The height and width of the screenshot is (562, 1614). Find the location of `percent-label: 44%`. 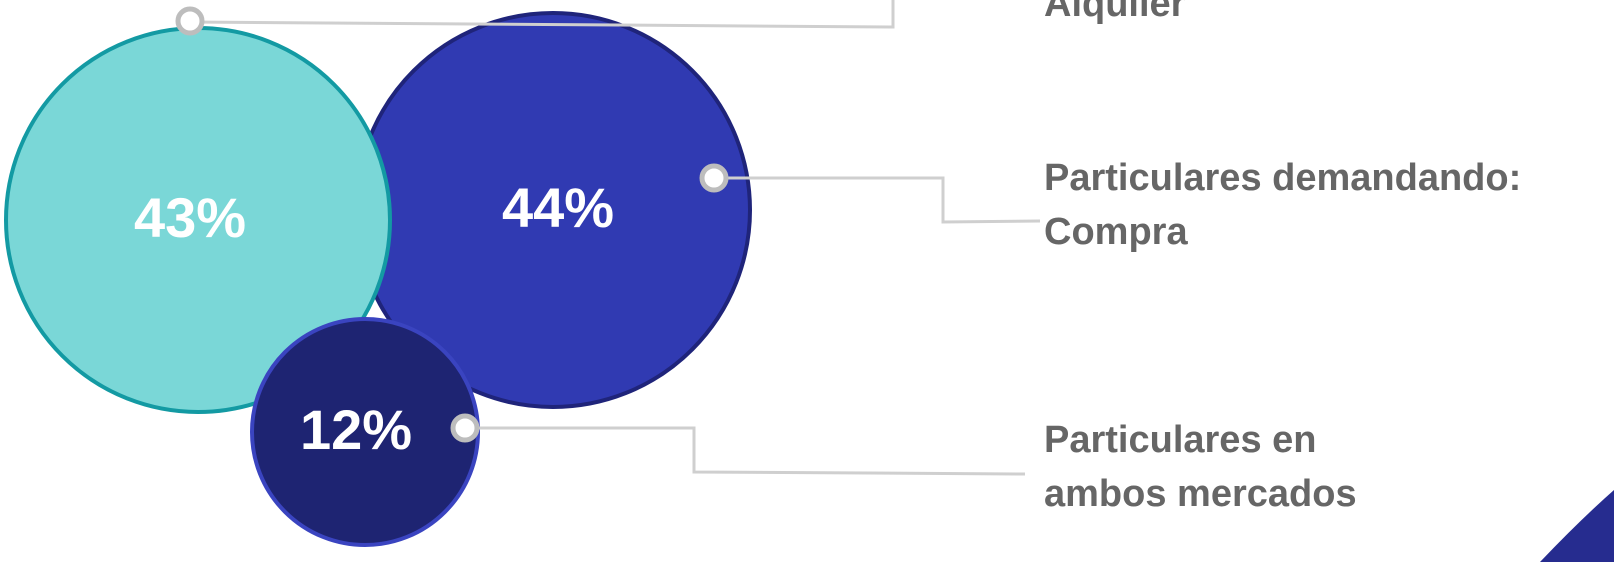

percent-label: 44% is located at coordinates (558, 207).